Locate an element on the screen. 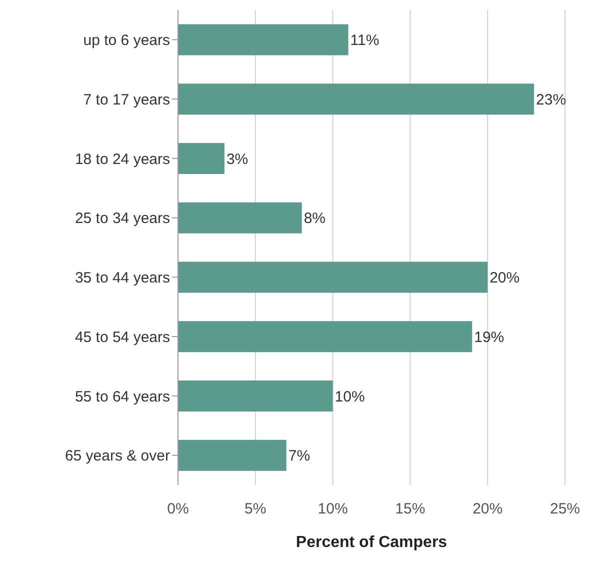 This screenshot has width=593, height=573. x-tick-label: 10% is located at coordinates (333, 509).